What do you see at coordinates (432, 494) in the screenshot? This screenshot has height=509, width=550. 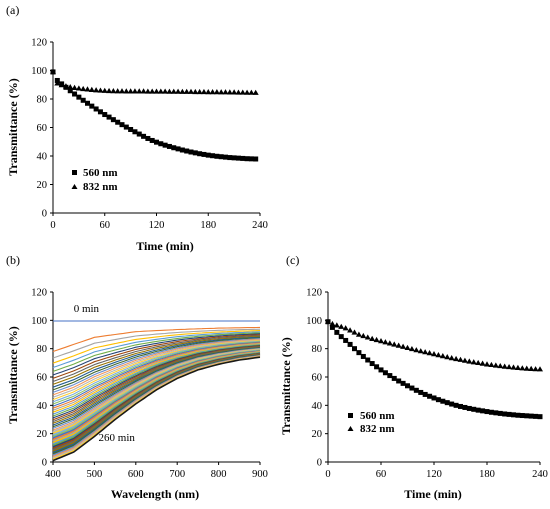 I see `panel-c-xlabel: Time (min)` at bounding box center [432, 494].